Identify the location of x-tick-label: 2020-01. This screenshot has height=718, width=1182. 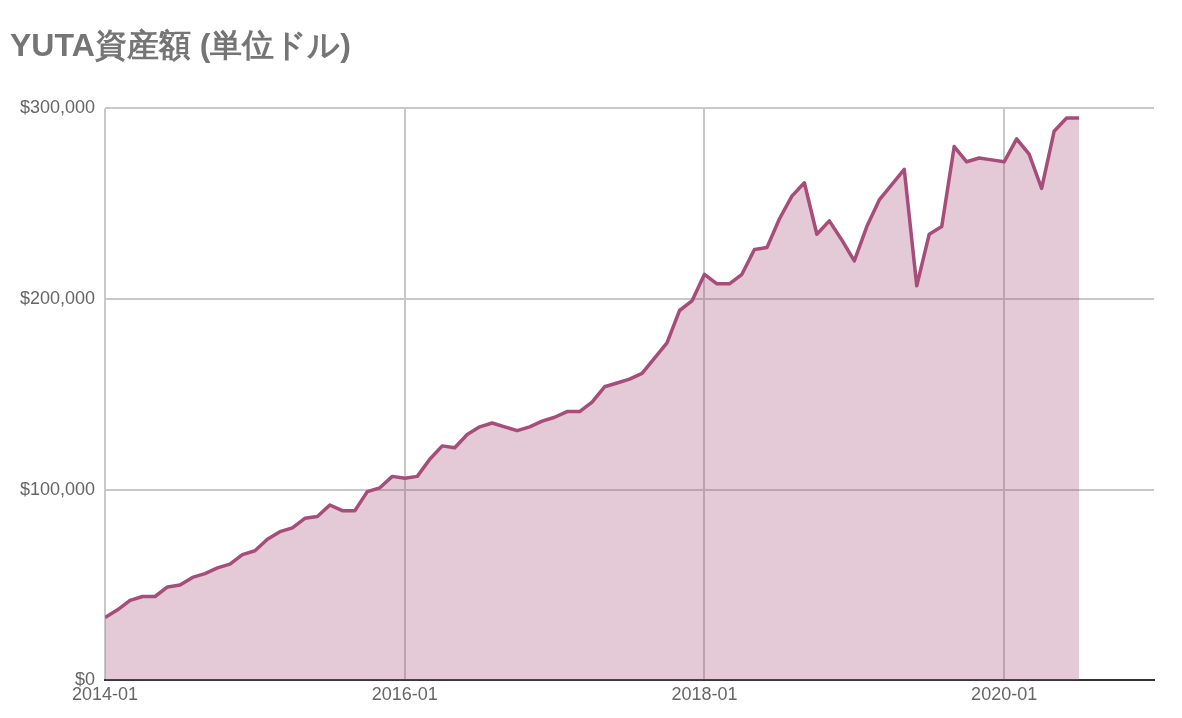
(1004, 694).